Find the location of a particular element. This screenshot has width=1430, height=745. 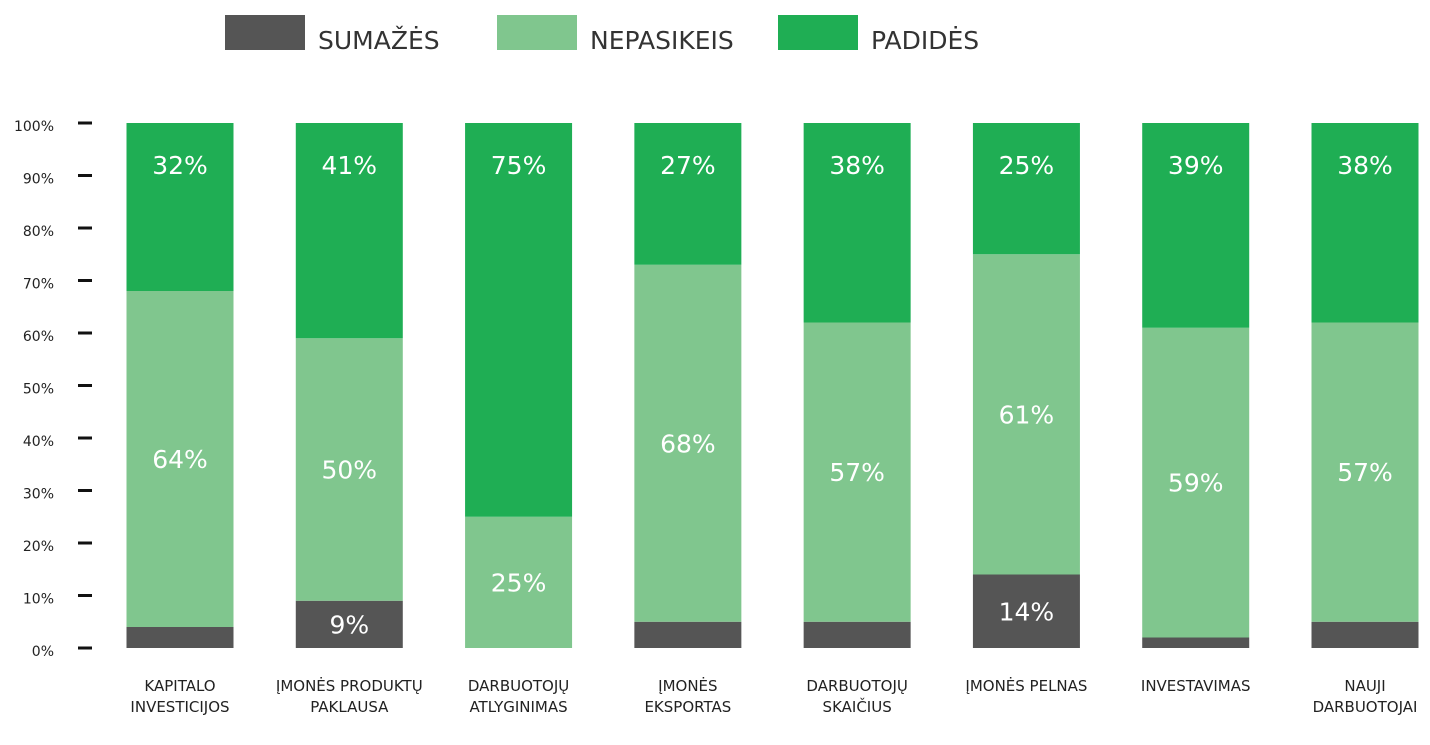

value-label: 59% is located at coordinates (1196, 483).